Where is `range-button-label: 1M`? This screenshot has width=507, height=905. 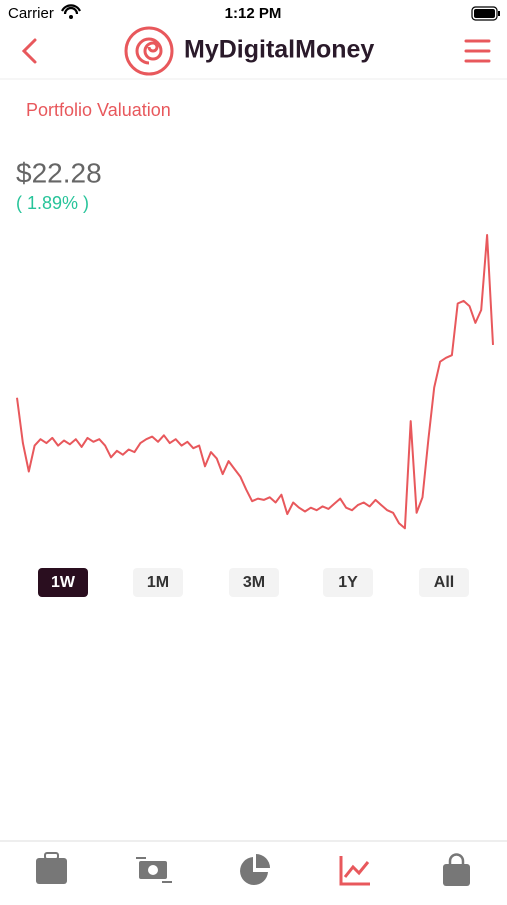 range-button-label: 1M is located at coordinates (158, 582).